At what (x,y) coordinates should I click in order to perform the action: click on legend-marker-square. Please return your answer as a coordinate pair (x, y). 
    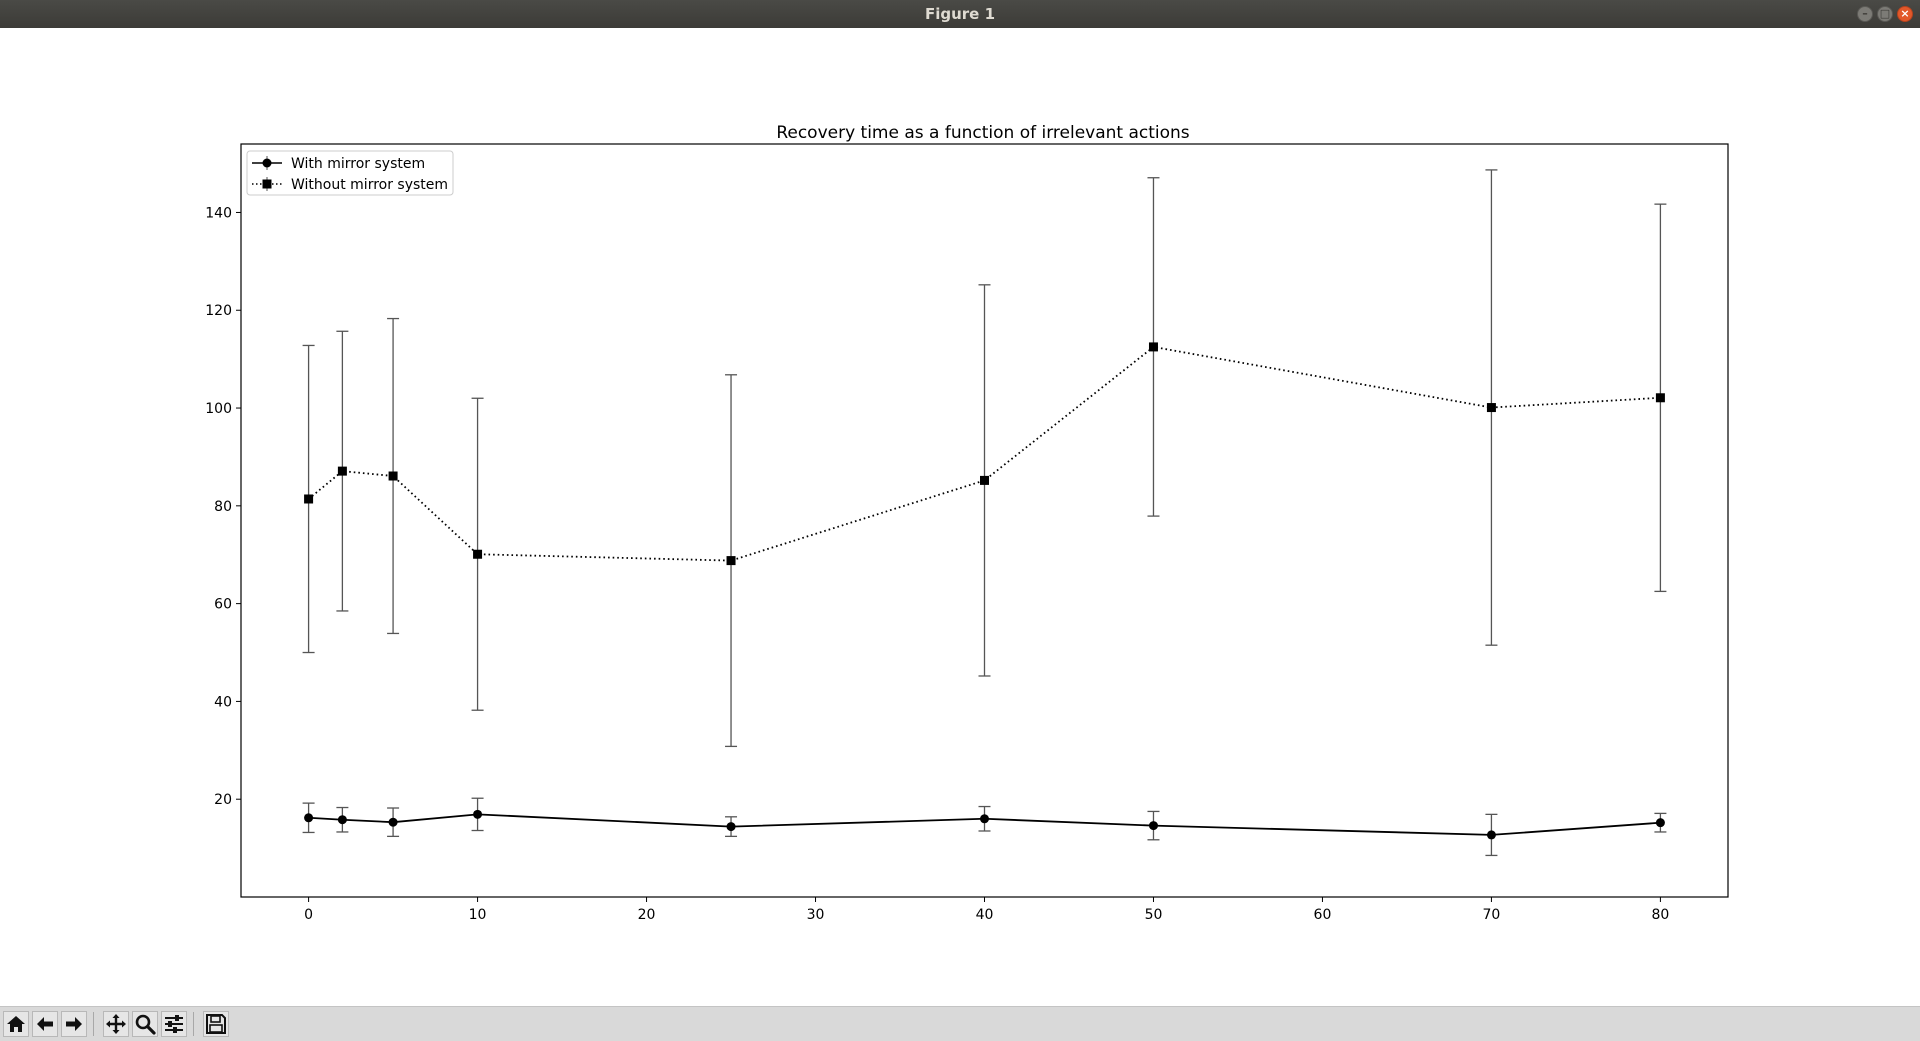
    Looking at the image, I should click on (267, 184).